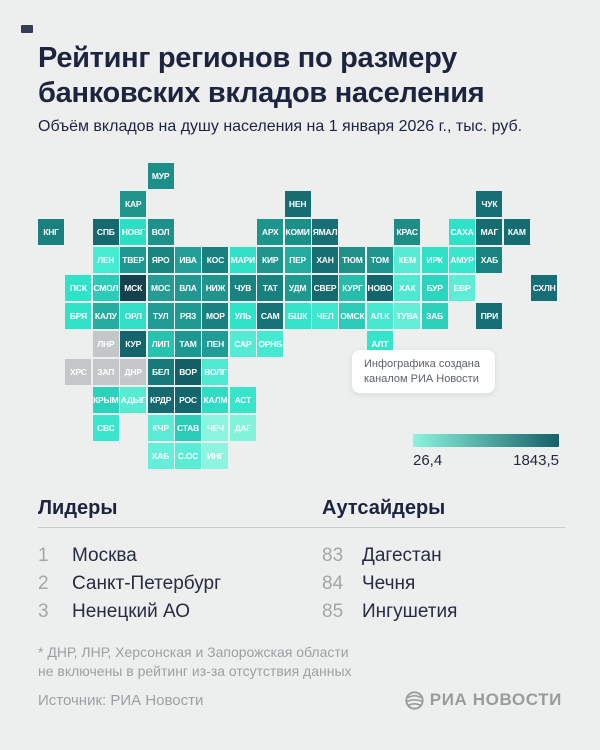 The image size is (600, 750). Describe the element at coordinates (78, 372) in the screenshot. I see `map-tile-ХРС: ХРС` at that location.